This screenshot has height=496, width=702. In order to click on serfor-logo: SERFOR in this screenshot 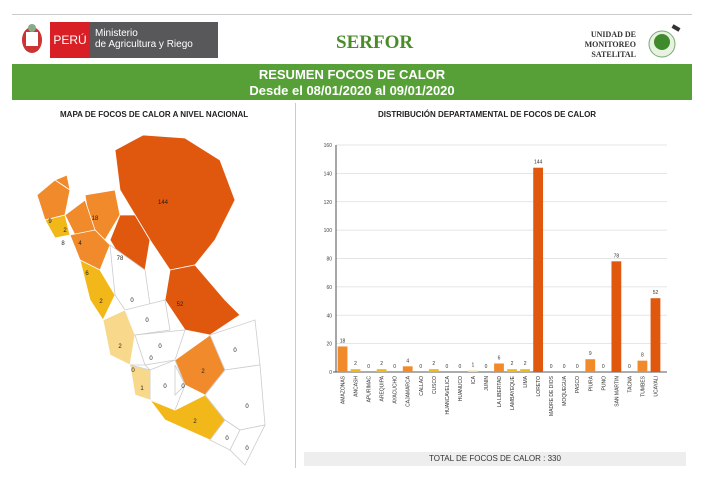, I will do `click(375, 42)`.